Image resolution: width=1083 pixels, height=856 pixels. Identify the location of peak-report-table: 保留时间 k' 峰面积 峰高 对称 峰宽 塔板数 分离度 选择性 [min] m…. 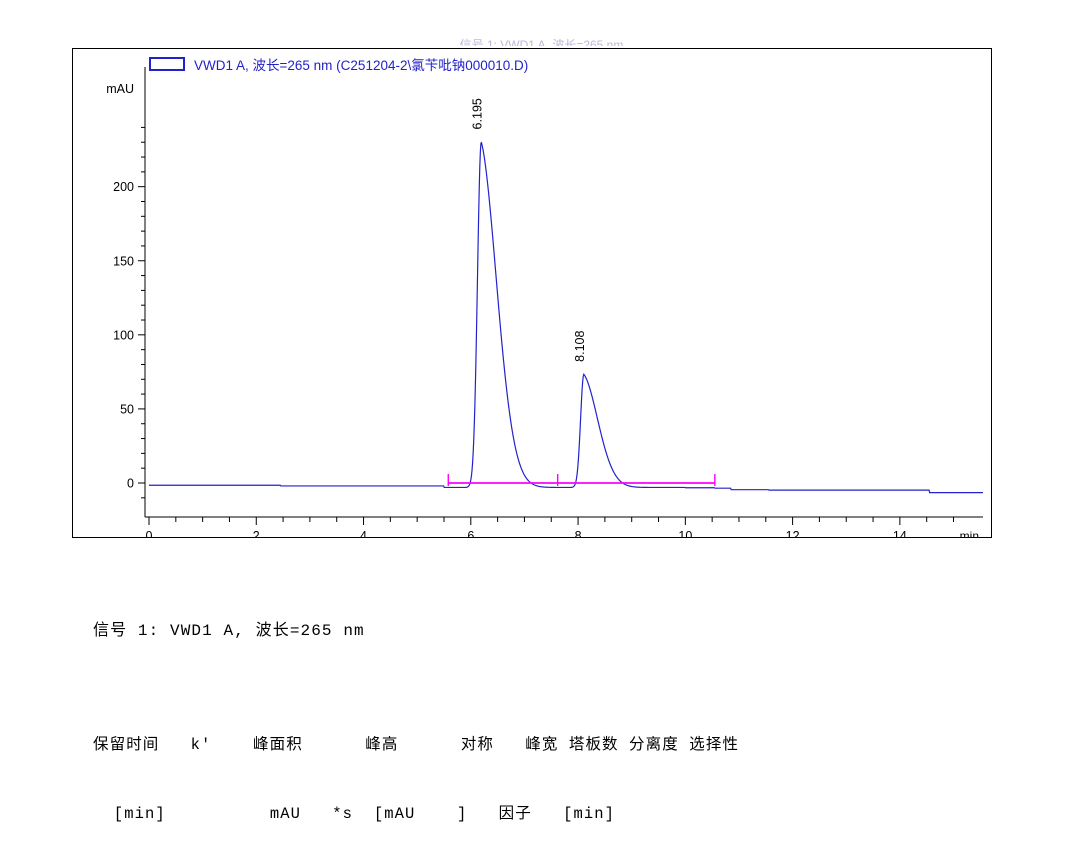
(483, 772).